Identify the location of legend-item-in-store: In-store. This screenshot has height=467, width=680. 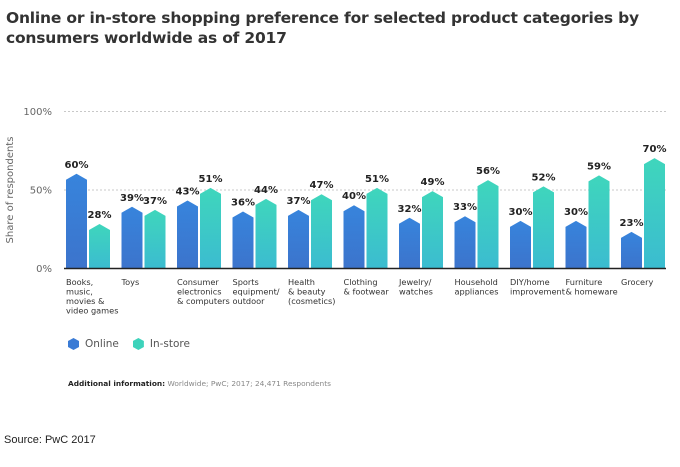
(161, 344).